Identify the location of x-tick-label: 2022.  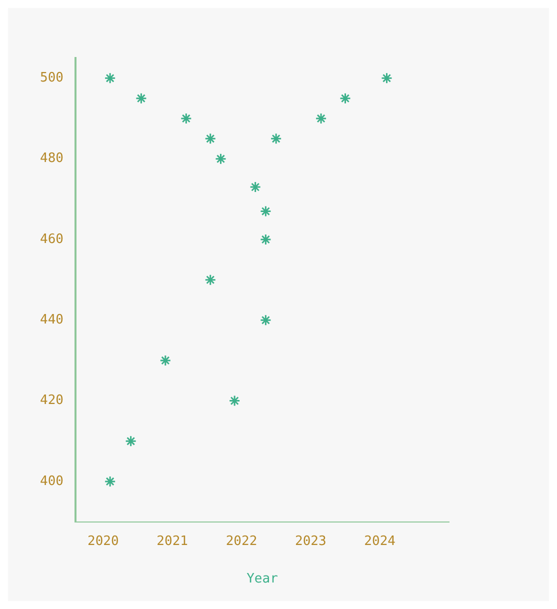
(242, 541).